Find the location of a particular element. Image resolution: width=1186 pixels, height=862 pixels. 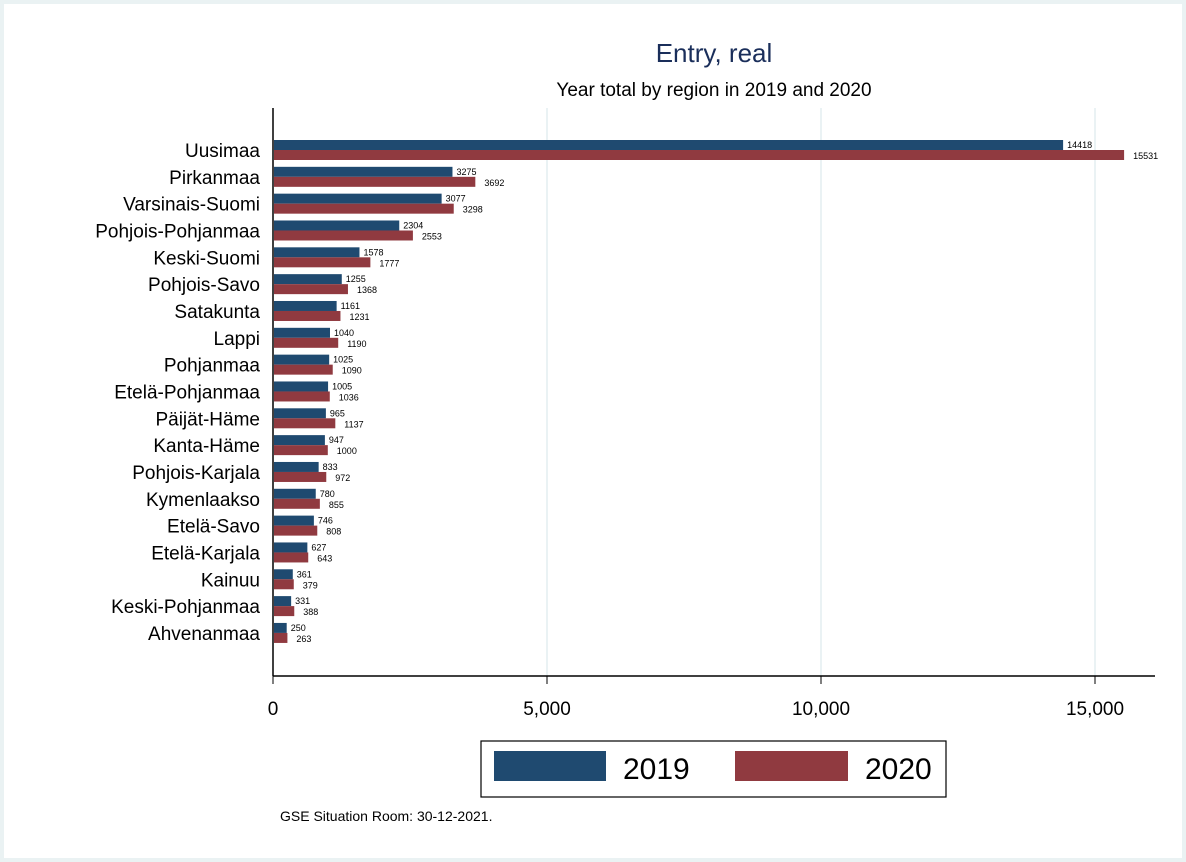

chart-subtitle: Year total by region in 2019 and 2020 is located at coordinates (713, 90).